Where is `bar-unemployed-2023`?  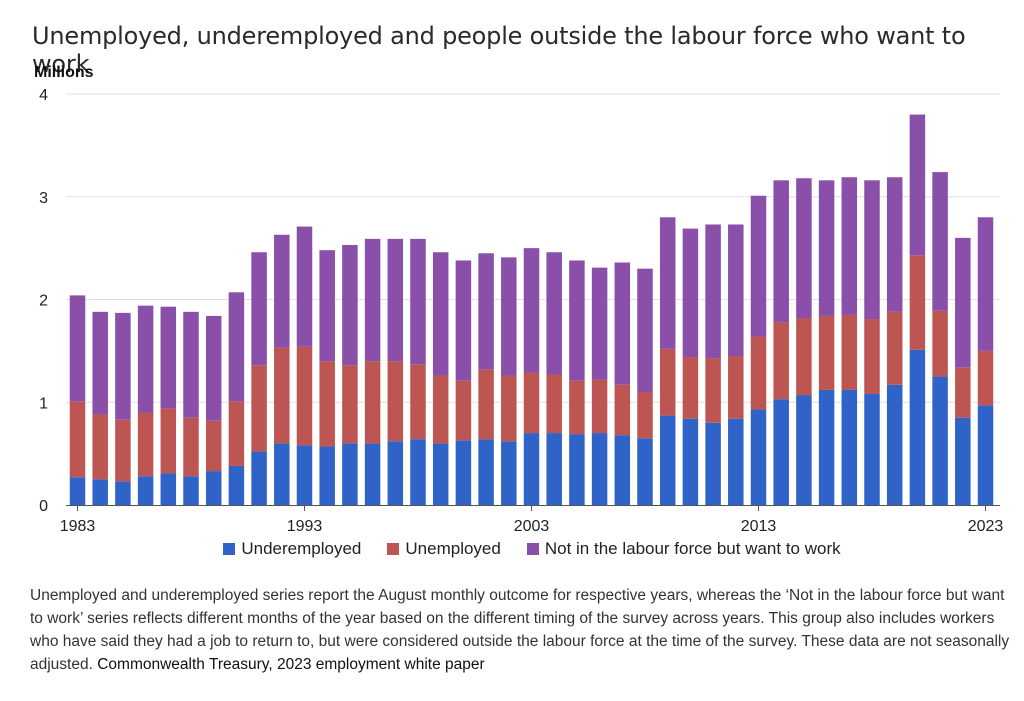
bar-unemployed-2023 is located at coordinates (985, 378).